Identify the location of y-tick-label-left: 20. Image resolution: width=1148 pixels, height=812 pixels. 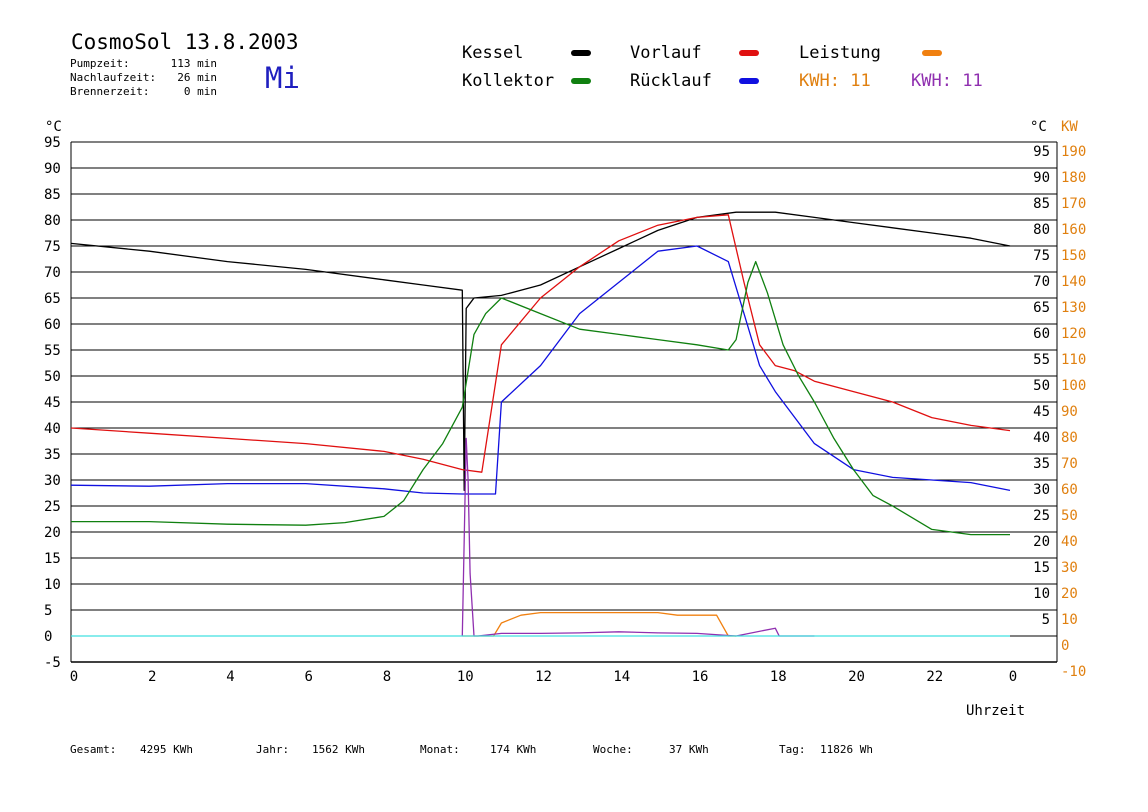
(52, 533).